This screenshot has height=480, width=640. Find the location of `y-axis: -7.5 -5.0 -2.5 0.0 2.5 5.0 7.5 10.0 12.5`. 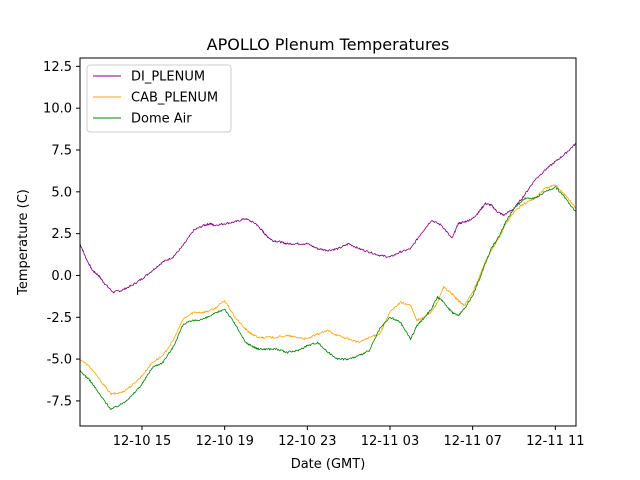

y-axis: -7.5 -5.0 -2.5 0.0 2.5 5.0 7.5 10.0 12.5 is located at coordinates (61, 234).